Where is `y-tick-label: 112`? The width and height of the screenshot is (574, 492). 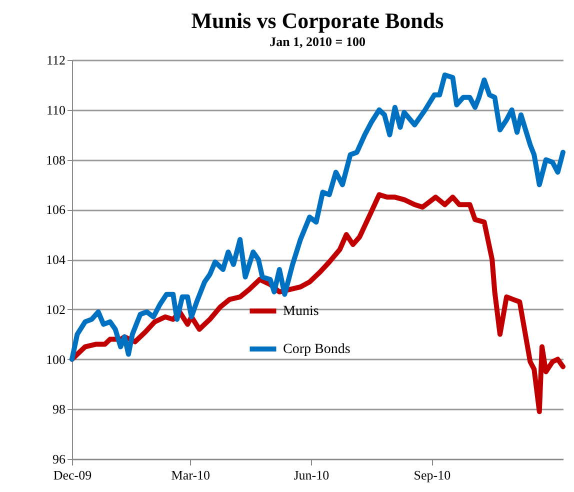
y-tick-label: 112 is located at coordinates (56, 60).